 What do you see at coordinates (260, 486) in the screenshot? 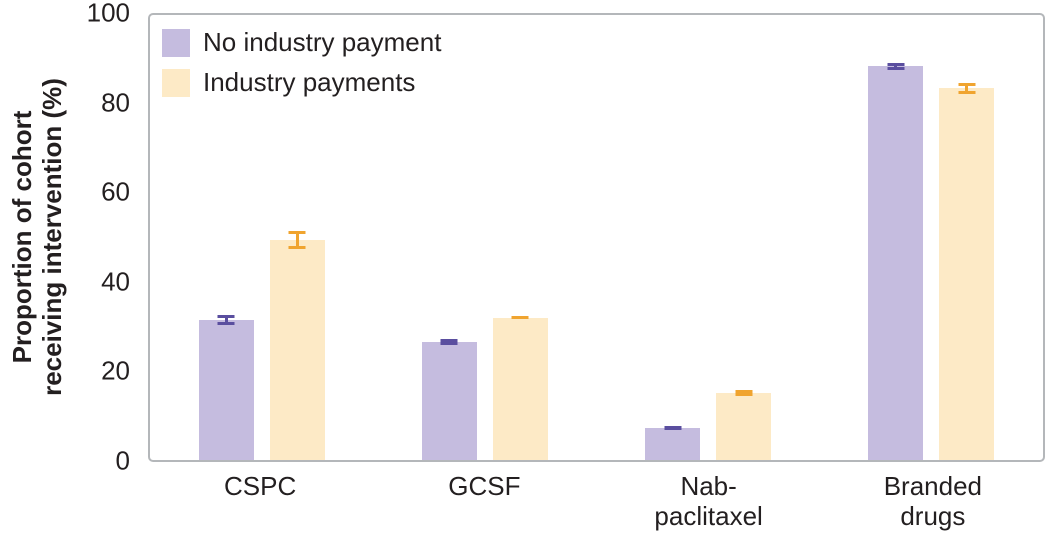
I see `x-tick-label-cspc: CSPC` at bounding box center [260, 486].